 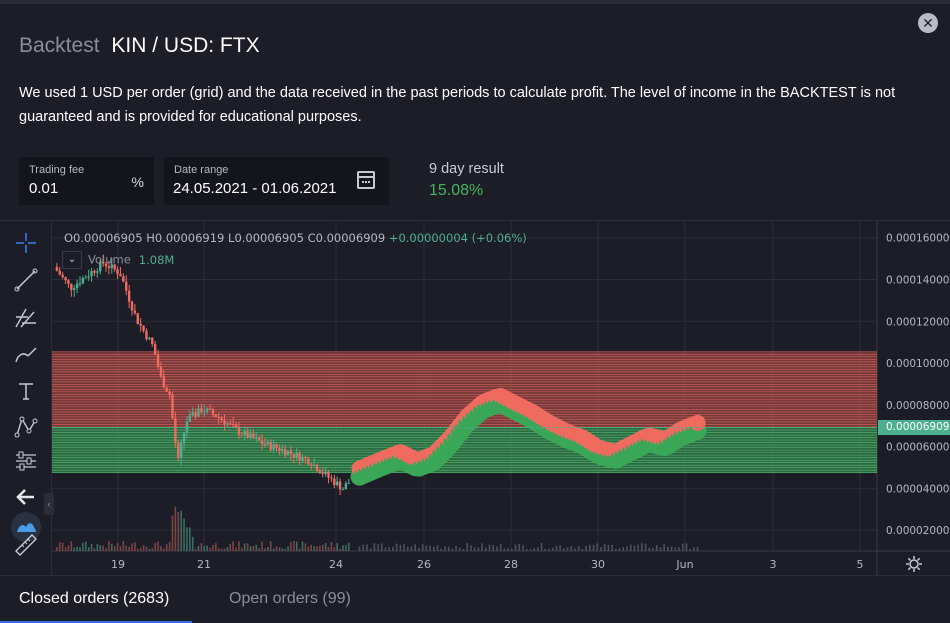 What do you see at coordinates (26, 354) in the screenshot?
I see `brush-icon` at bounding box center [26, 354].